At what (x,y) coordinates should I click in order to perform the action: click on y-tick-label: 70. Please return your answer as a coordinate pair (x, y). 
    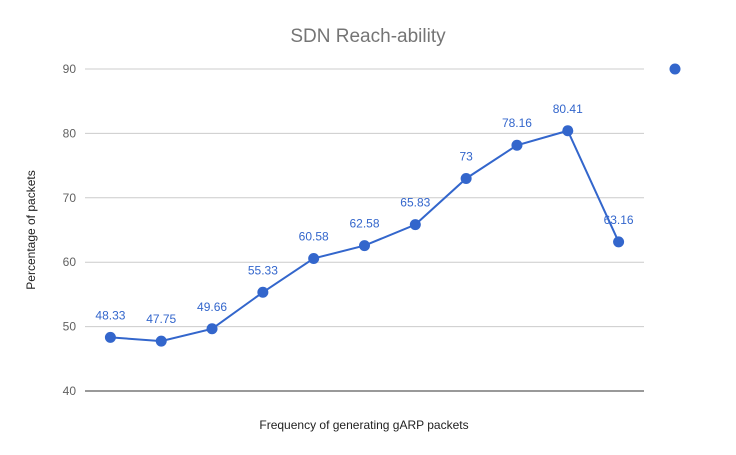
    Looking at the image, I should click on (70, 198).